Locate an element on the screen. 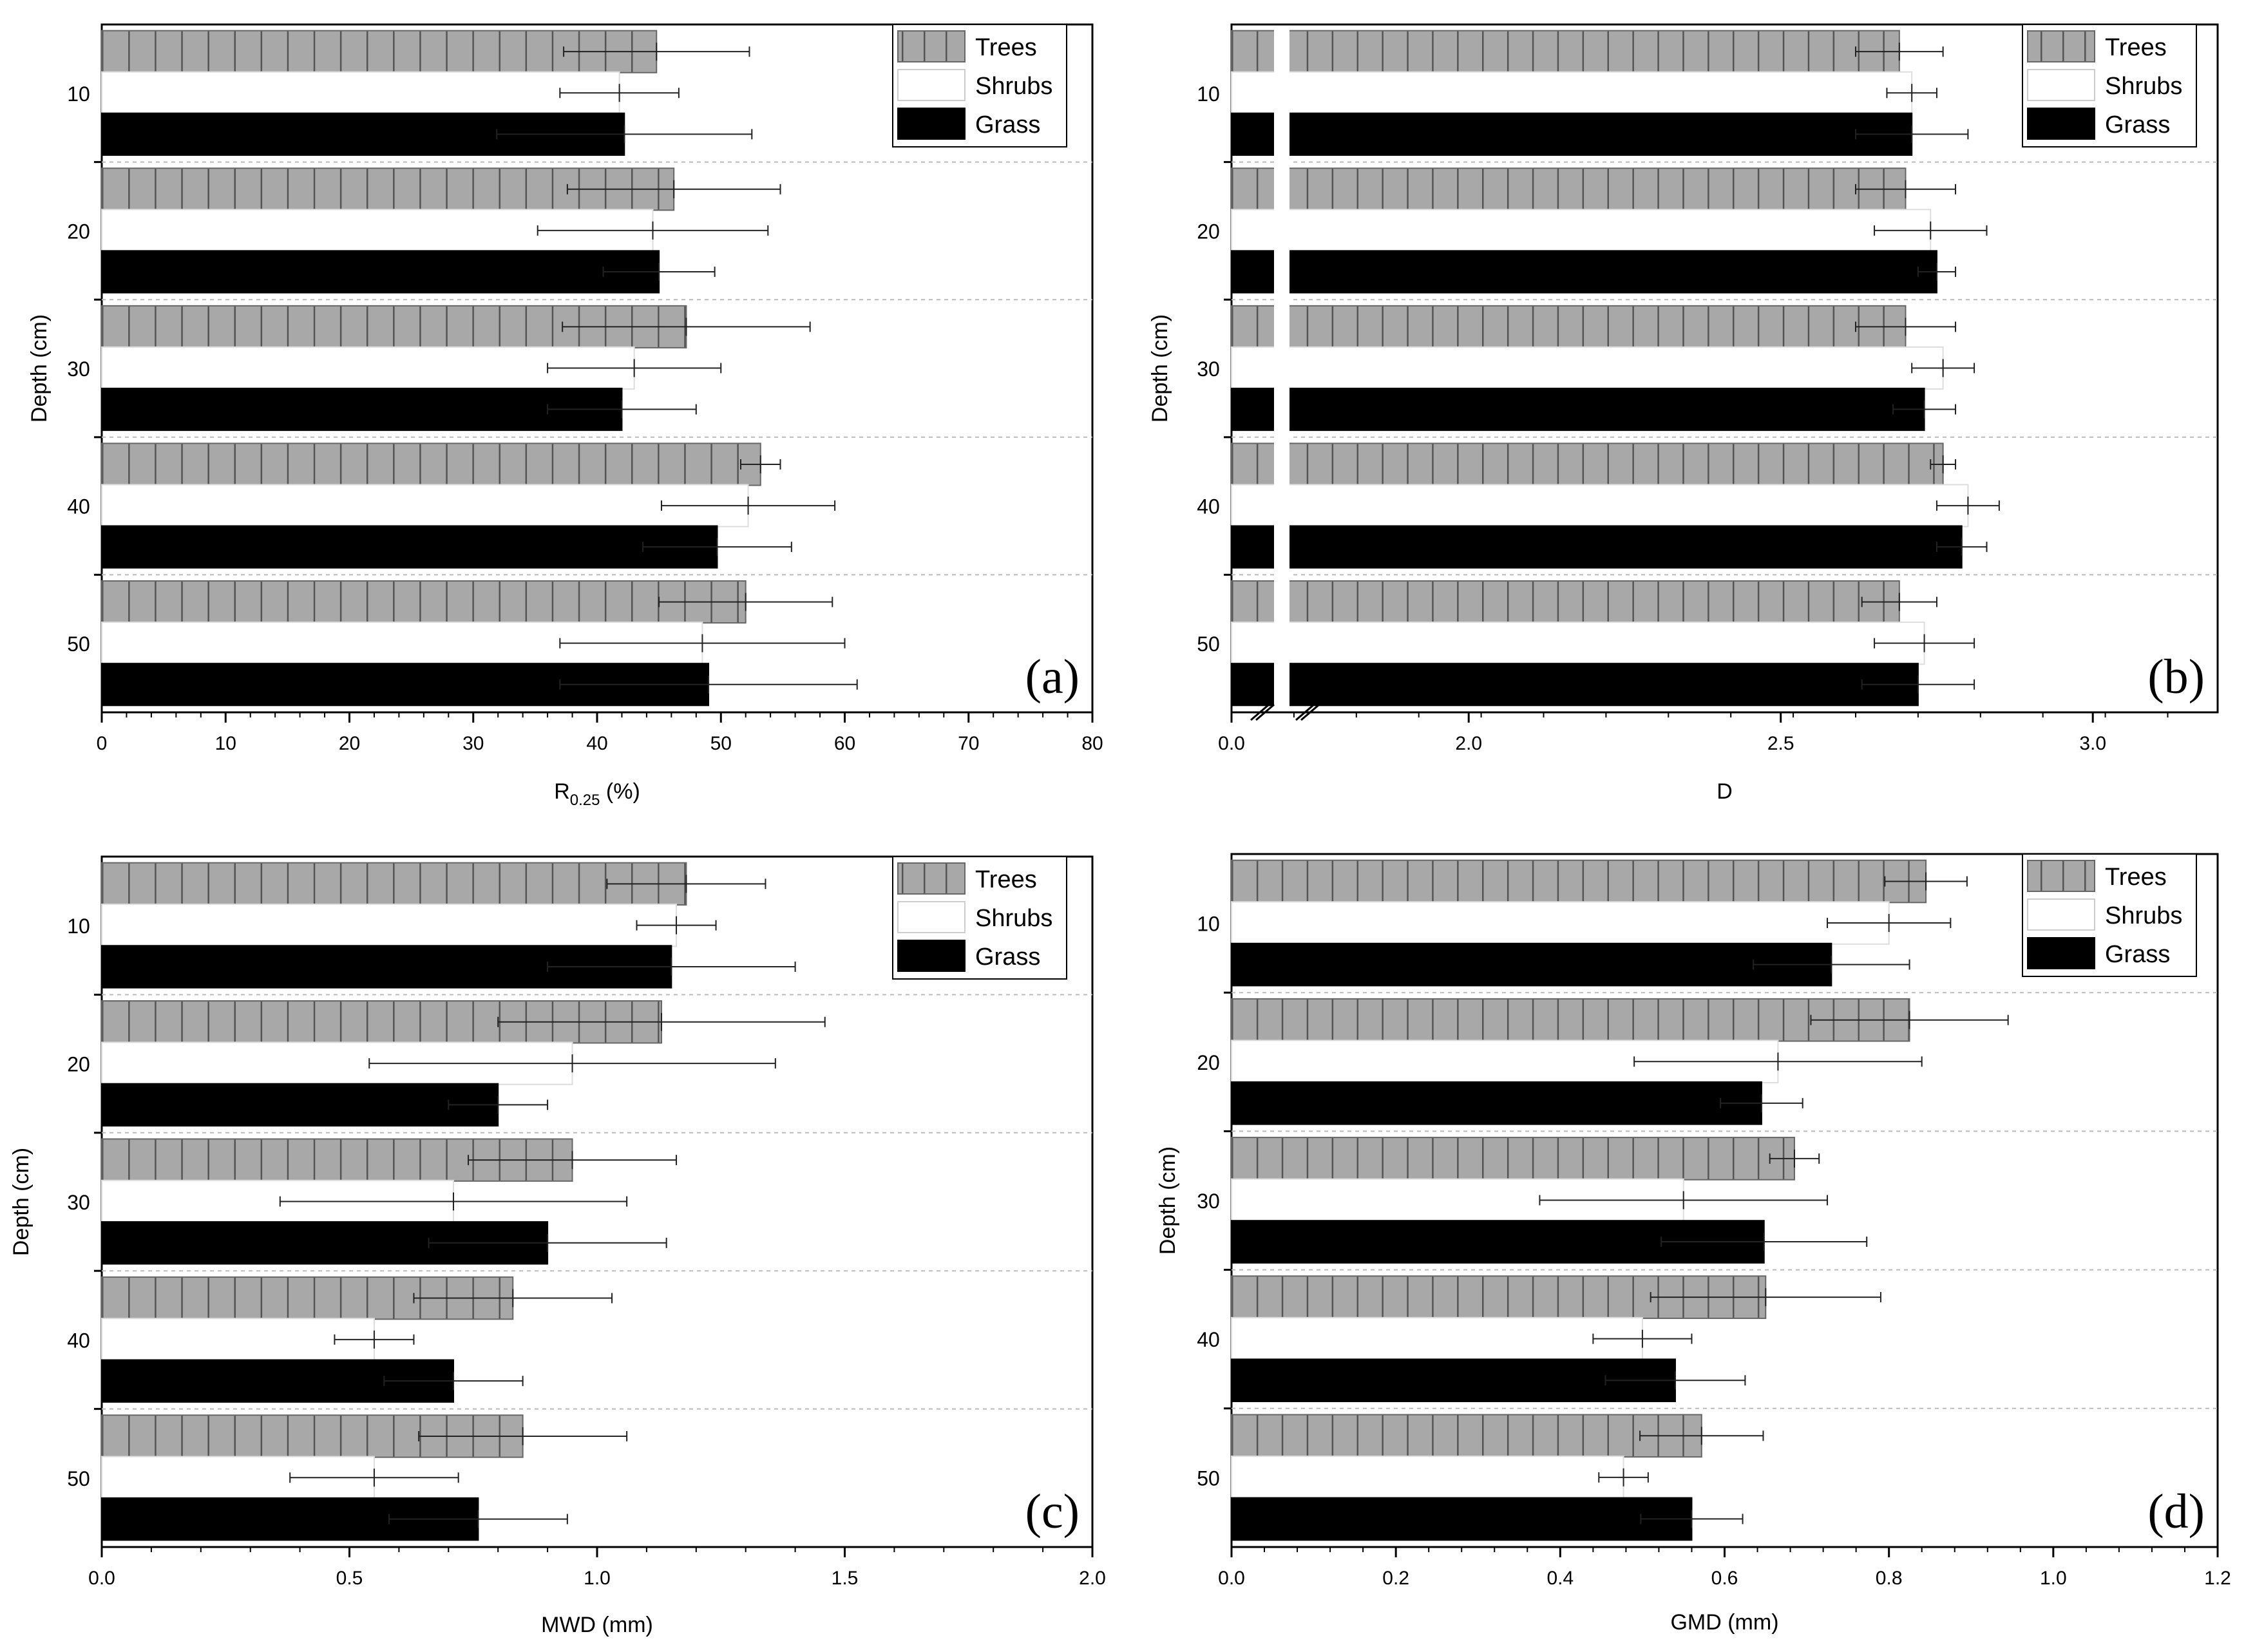 The image size is (2255, 1652). panel-letter: (d) is located at coordinates (2176, 1512).